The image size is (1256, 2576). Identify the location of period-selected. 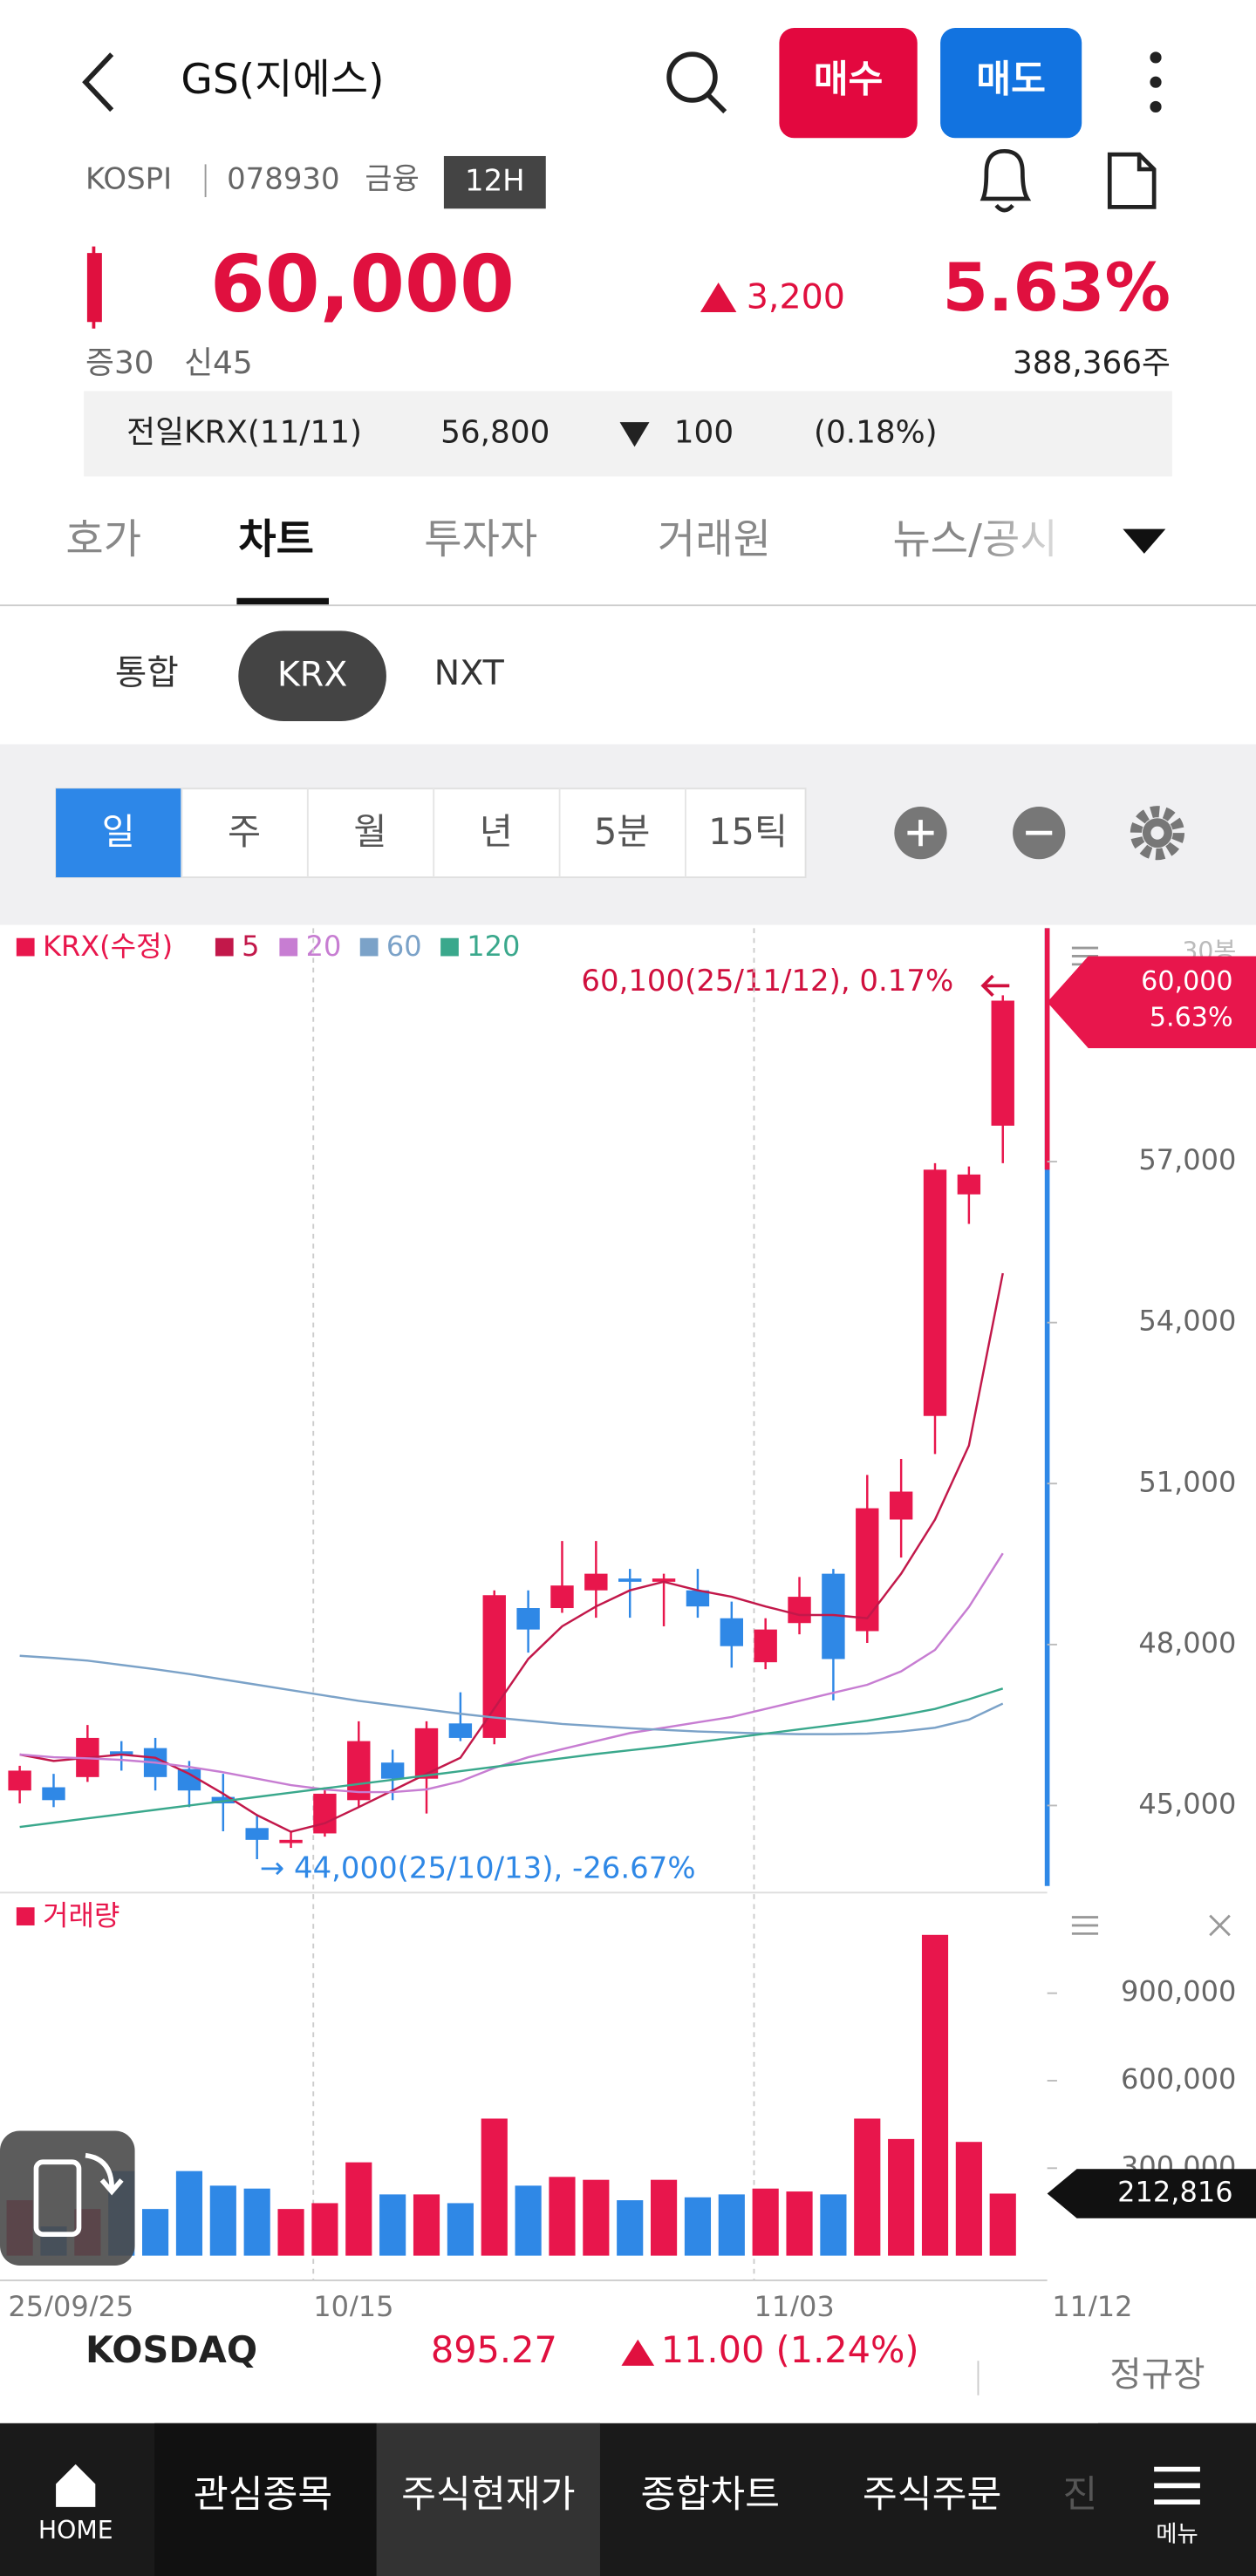
(118, 833).